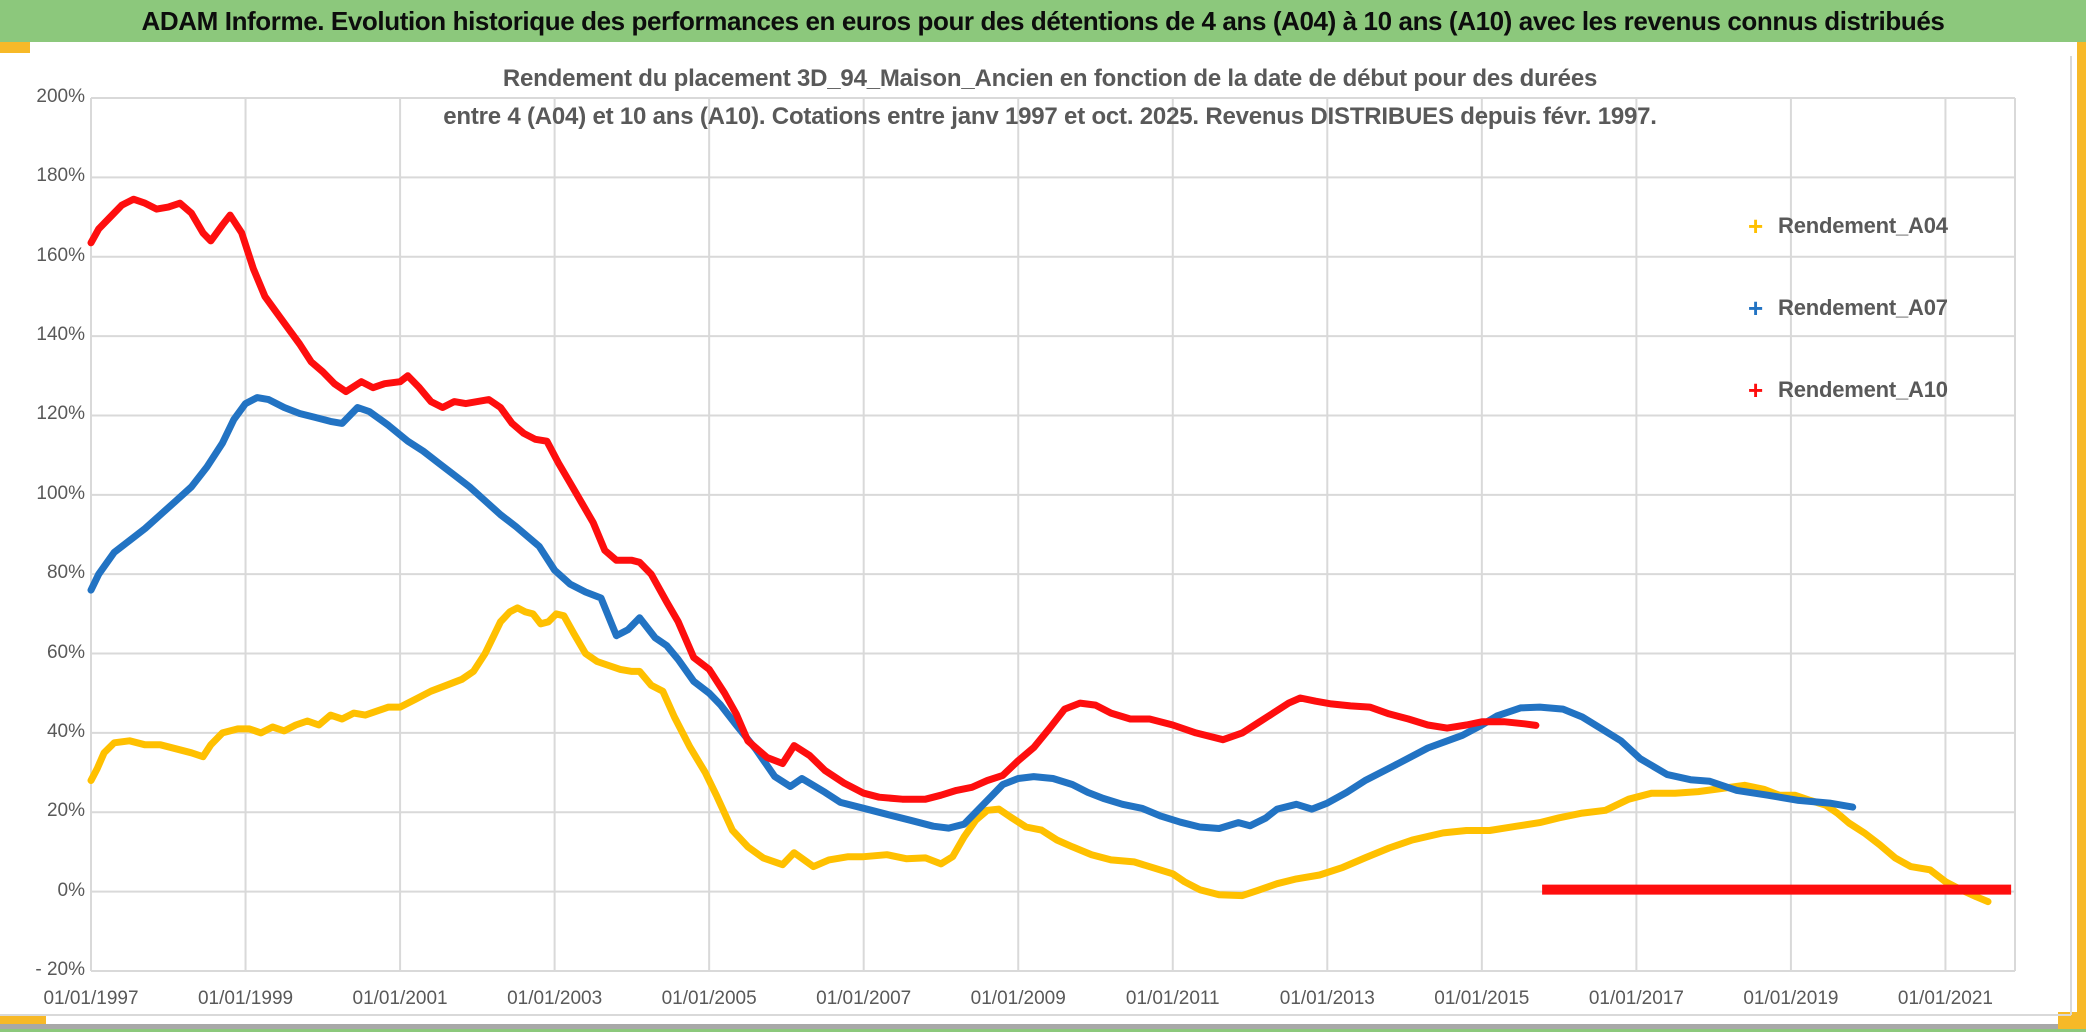  What do you see at coordinates (60, 255) in the screenshot?
I see `y-axis-tick-label: 160%` at bounding box center [60, 255].